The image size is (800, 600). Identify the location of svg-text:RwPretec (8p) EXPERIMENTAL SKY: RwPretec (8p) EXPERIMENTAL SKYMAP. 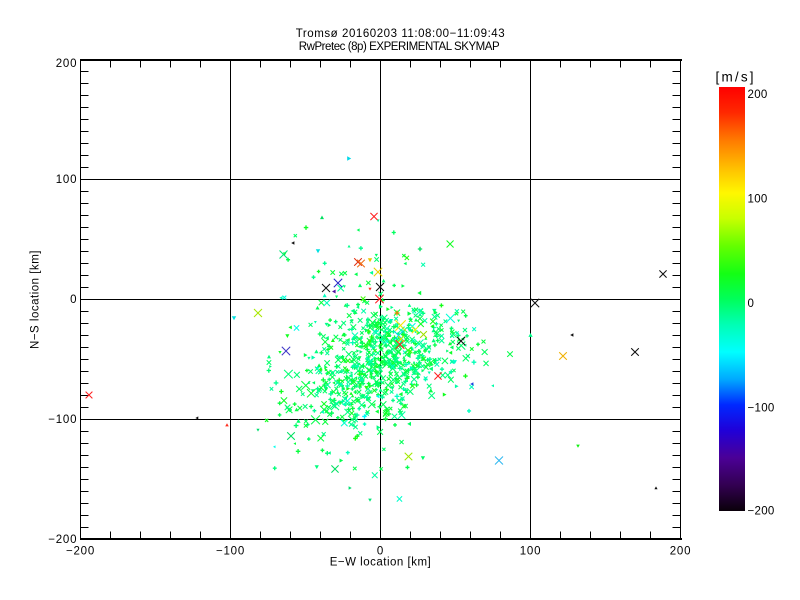
(399, 47).